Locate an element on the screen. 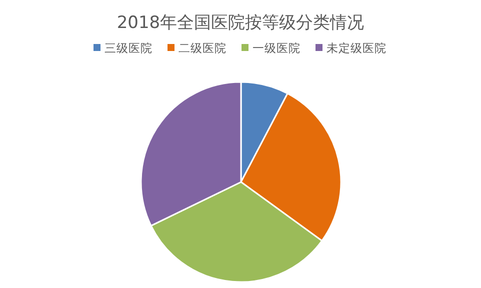 This screenshot has height=288, width=481. legend-label: 未定级医院 is located at coordinates (356, 48).